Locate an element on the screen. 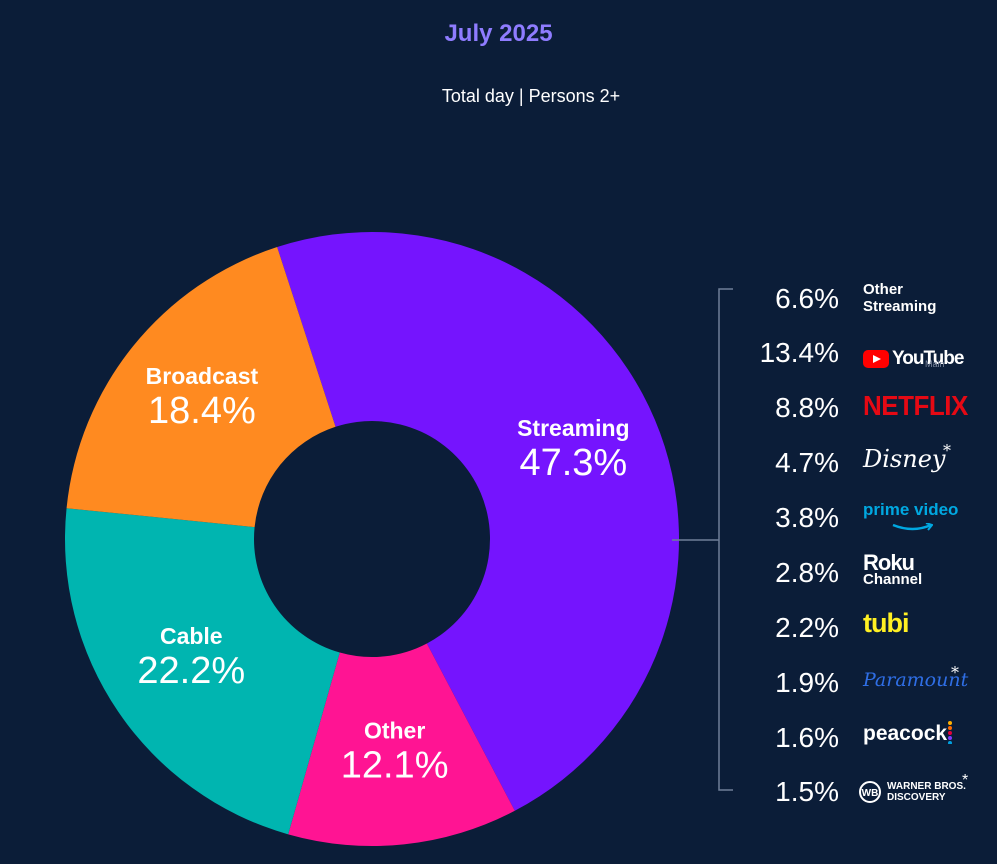 The image size is (997, 864). youtube-wordmark: YouTube is located at coordinates (928, 358).